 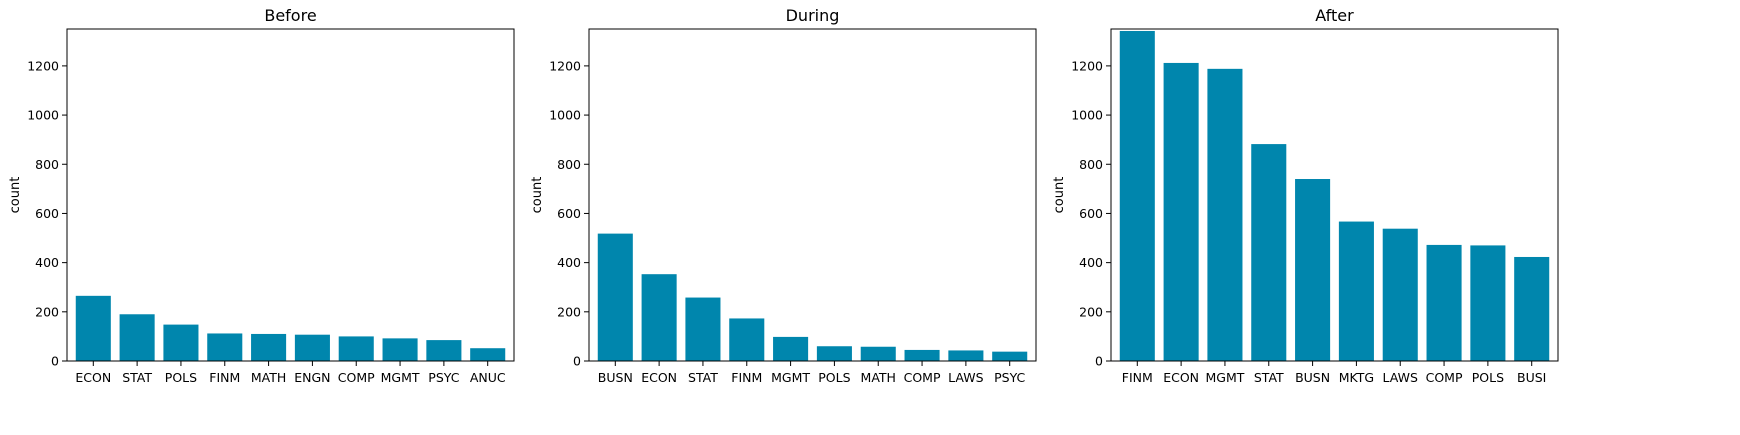 What do you see at coordinates (290, 15) in the screenshot?
I see `chart-title: Before` at bounding box center [290, 15].